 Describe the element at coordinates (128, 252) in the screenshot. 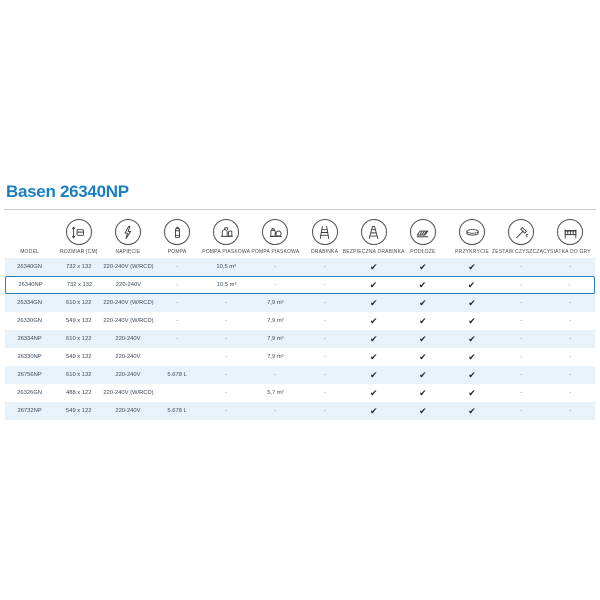

I see `column-label-napiecie: NAPIĘCIE` at that location.